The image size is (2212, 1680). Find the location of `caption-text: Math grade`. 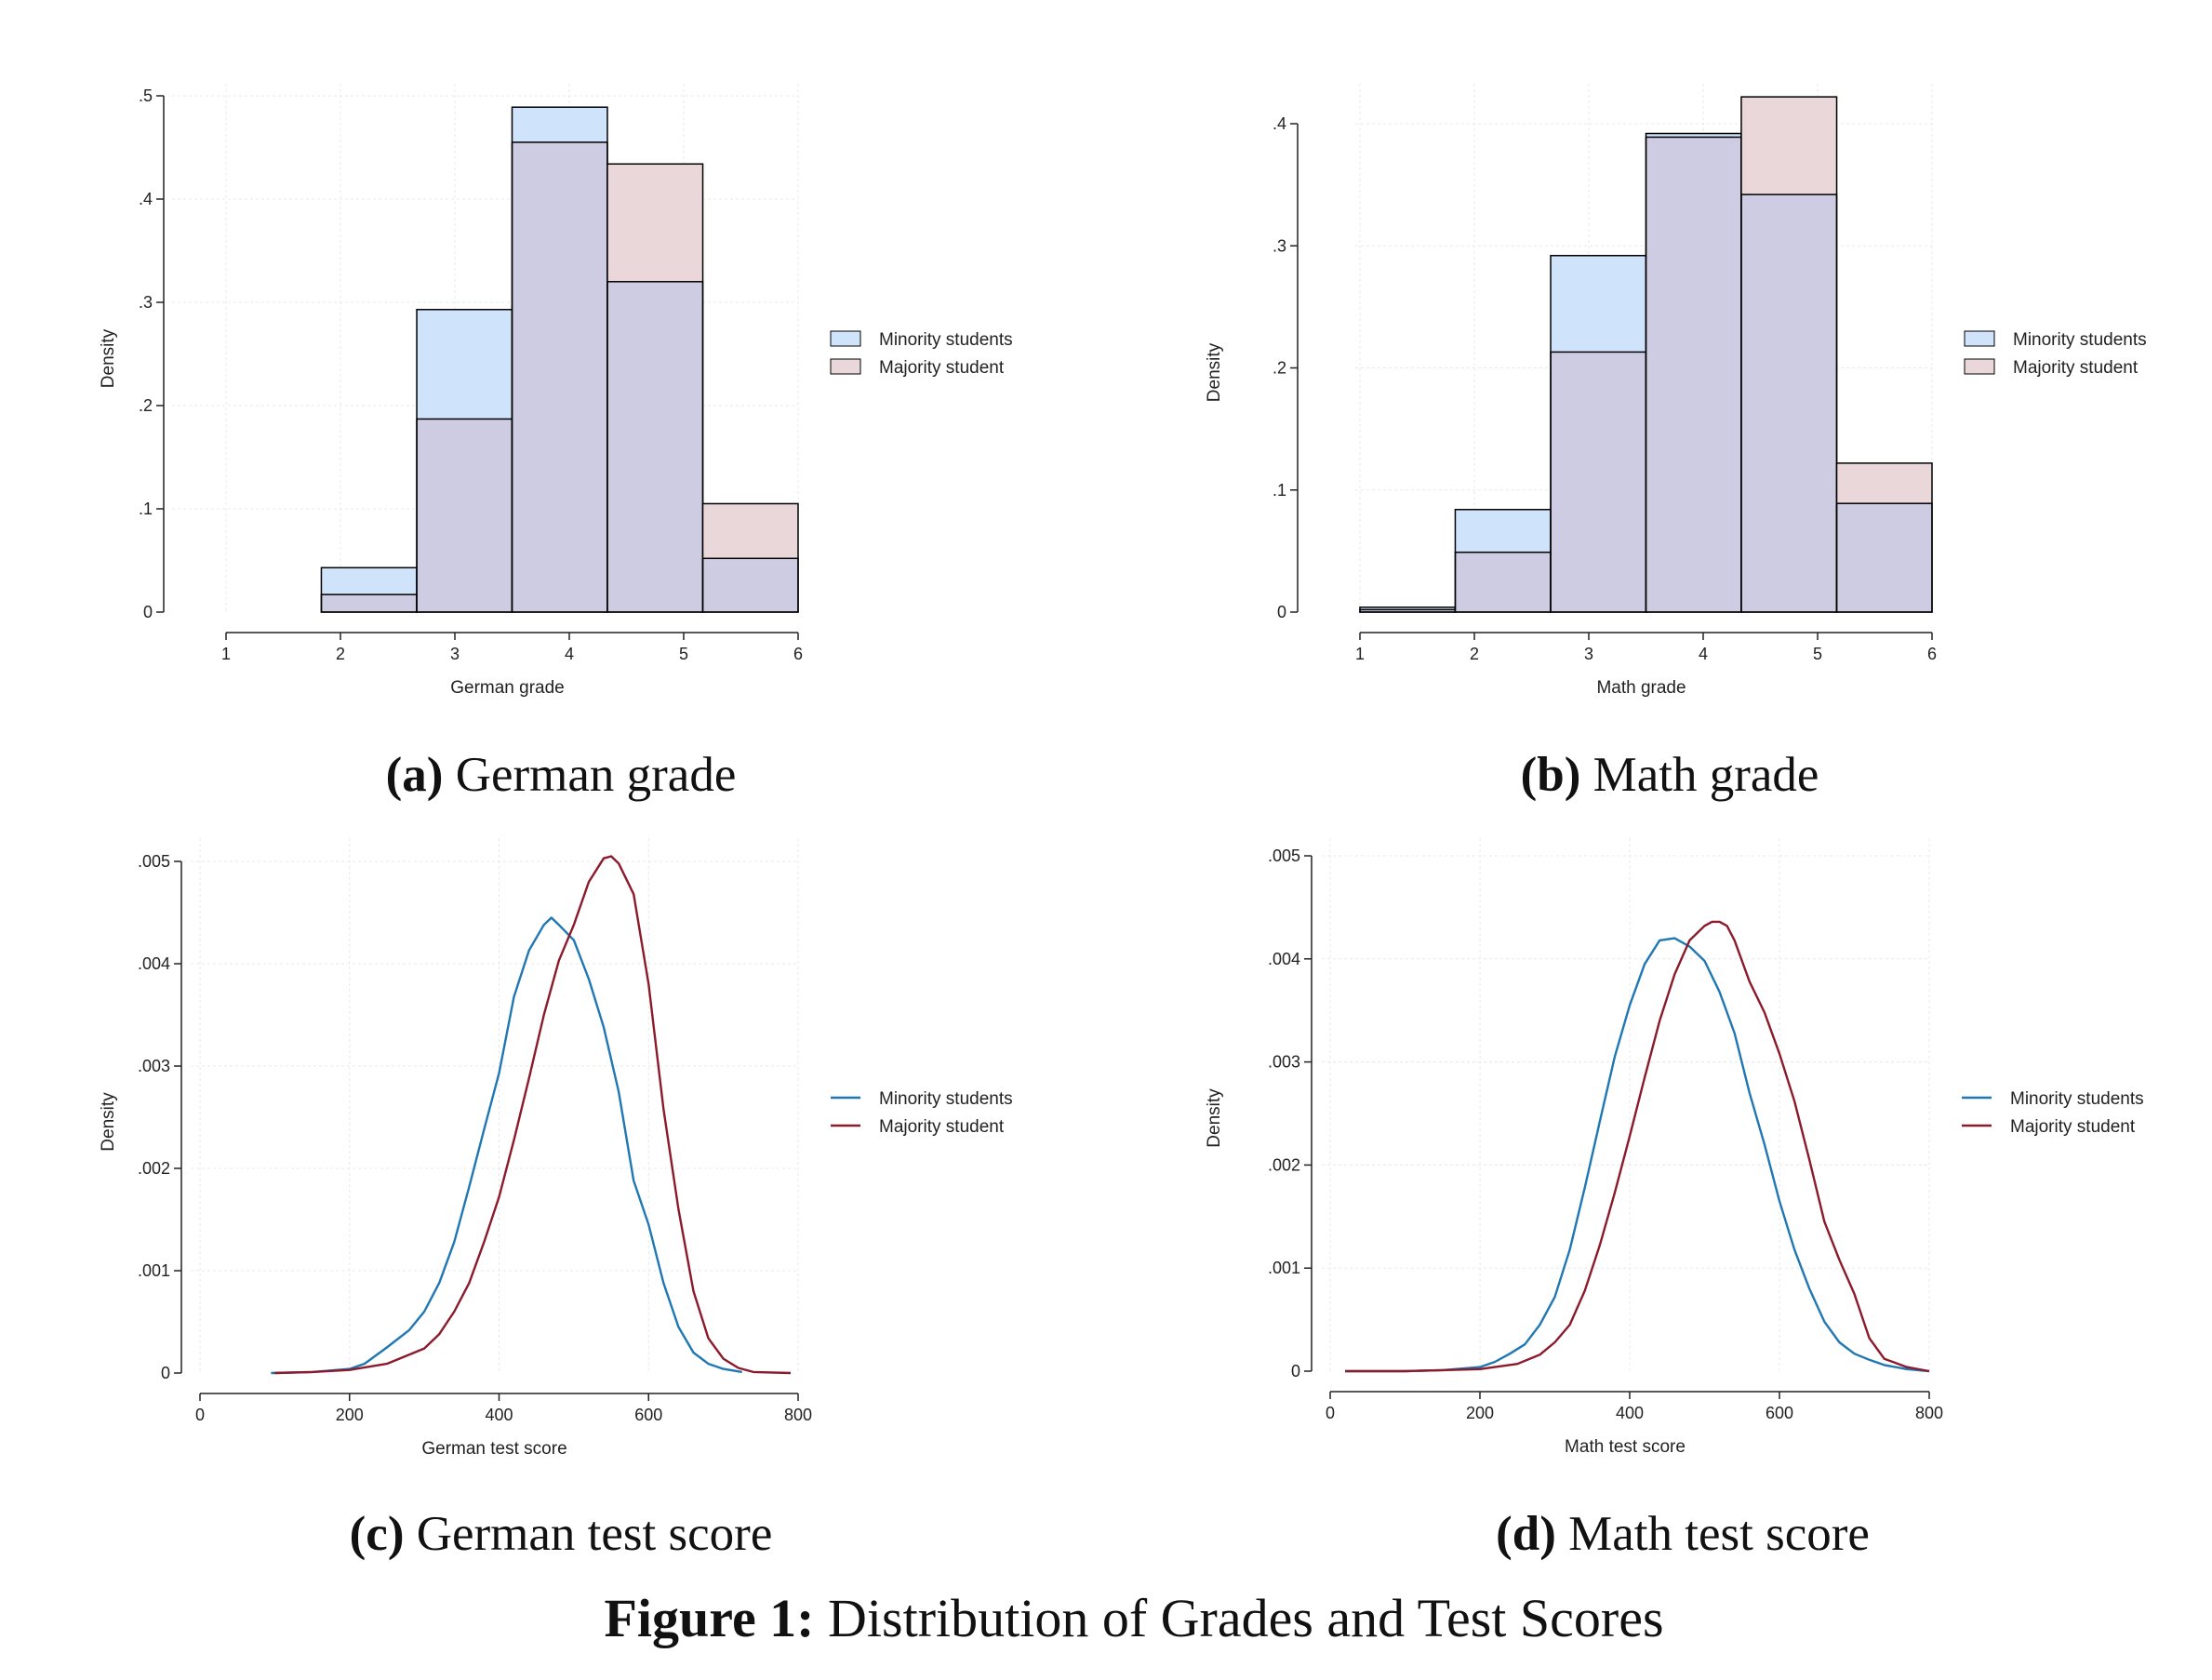

caption-text: Math grade is located at coordinates (1705, 775).